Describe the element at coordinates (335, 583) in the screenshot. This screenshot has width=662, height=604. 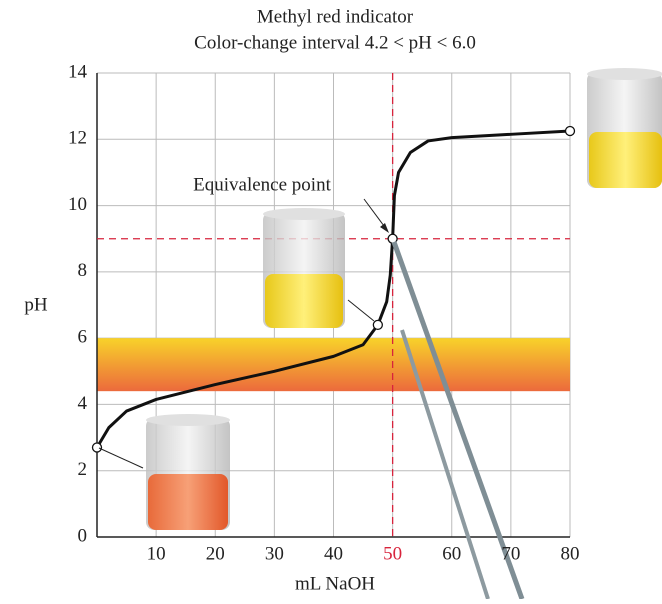
I see `x-axis-label: mL NaOH` at that location.